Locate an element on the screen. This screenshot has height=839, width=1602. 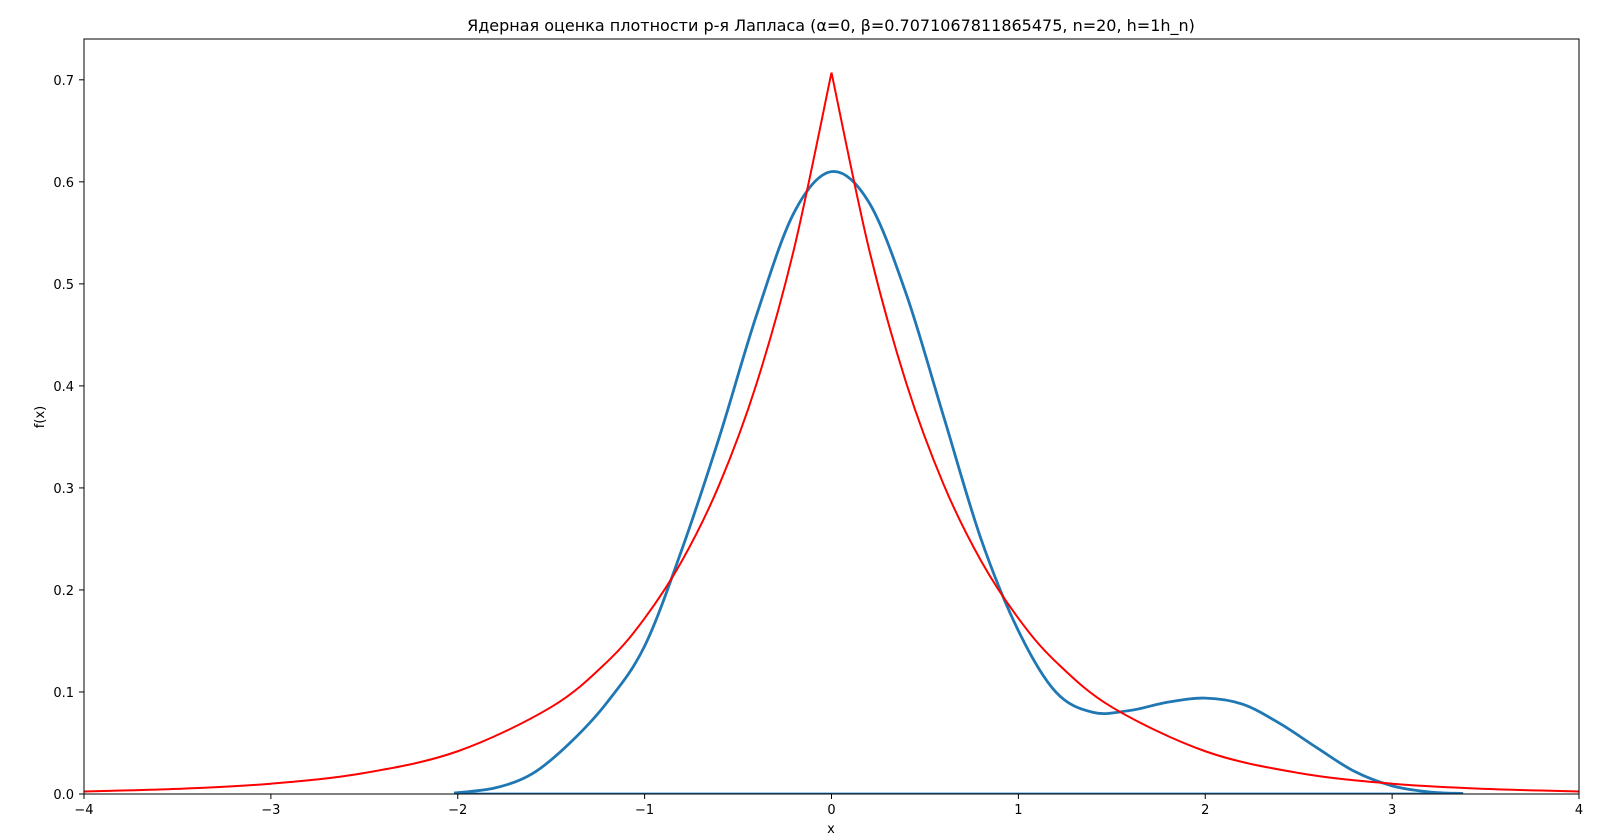
y-tick-label: 0.5 is located at coordinates (63, 285).